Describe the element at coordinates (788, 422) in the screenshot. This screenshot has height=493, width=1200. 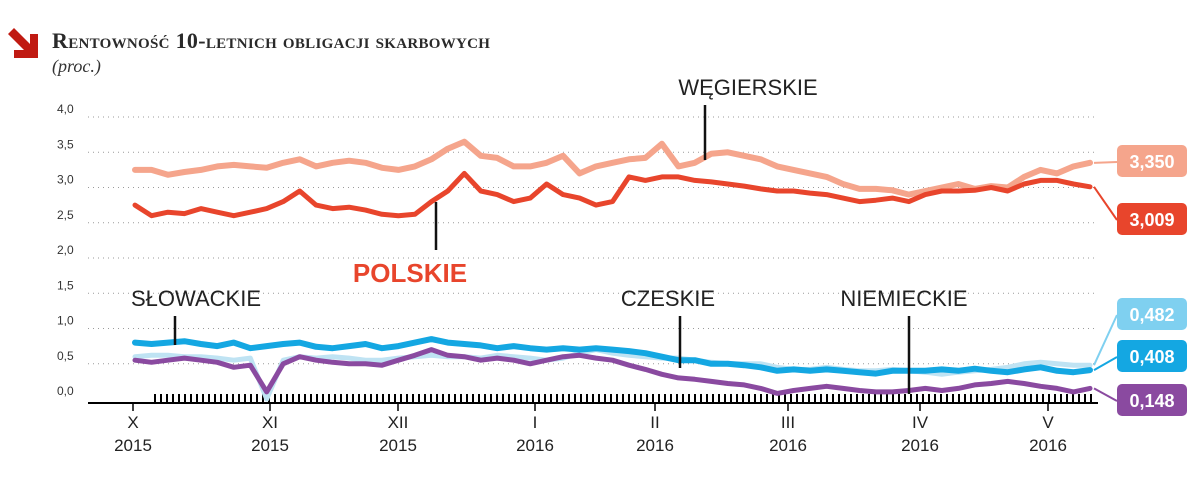
I see `x-tick-month: III` at that location.